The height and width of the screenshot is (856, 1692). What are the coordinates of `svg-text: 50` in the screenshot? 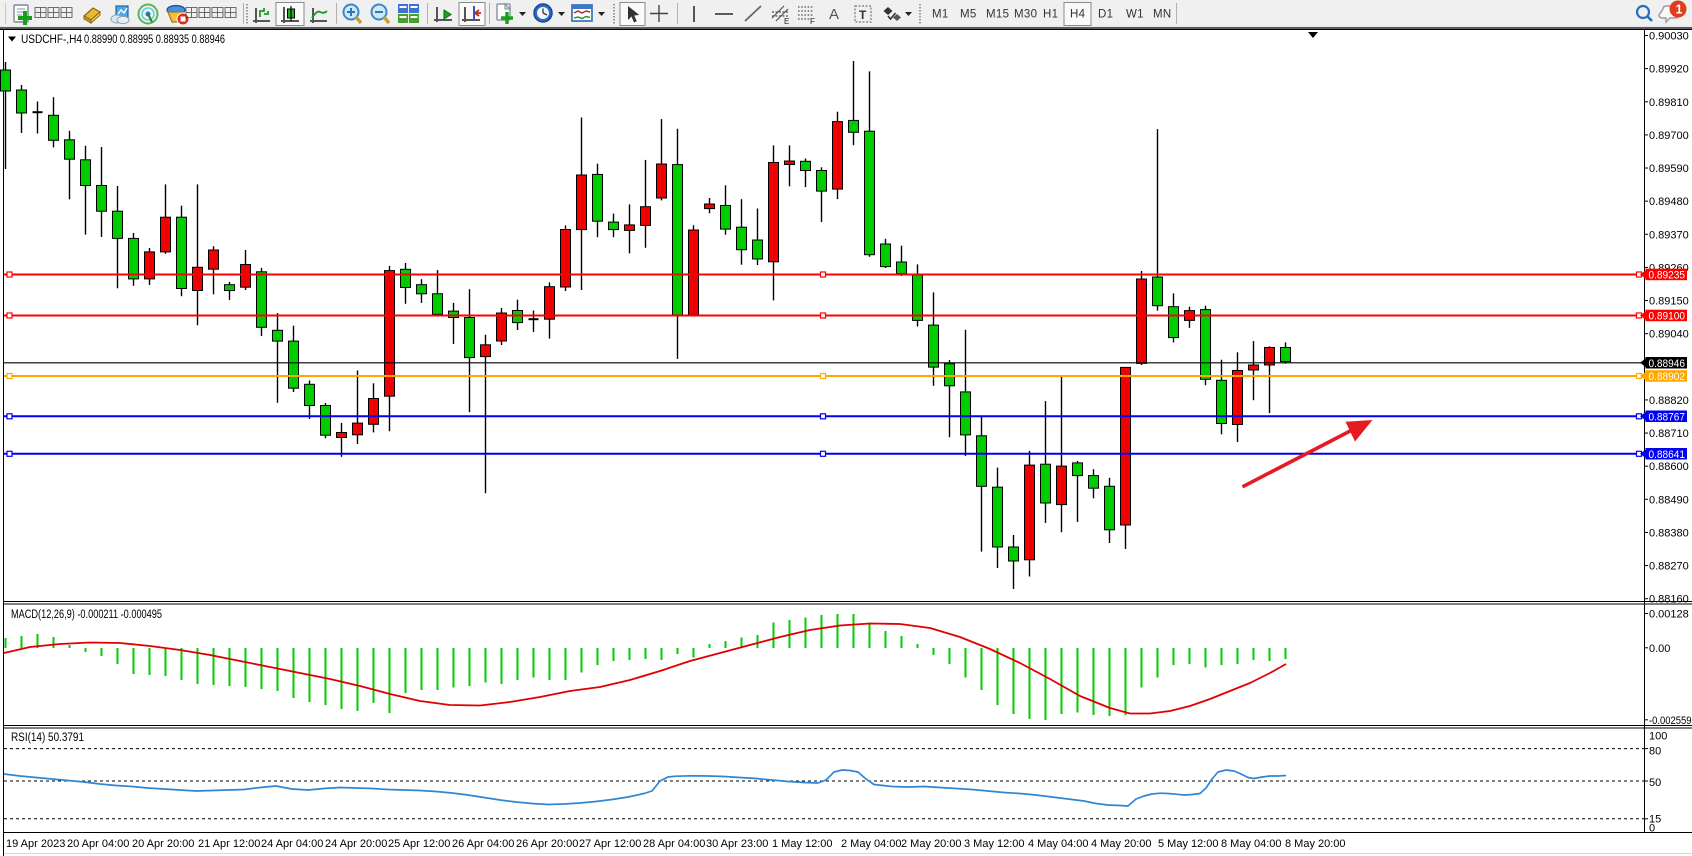 It's located at (1655, 783).